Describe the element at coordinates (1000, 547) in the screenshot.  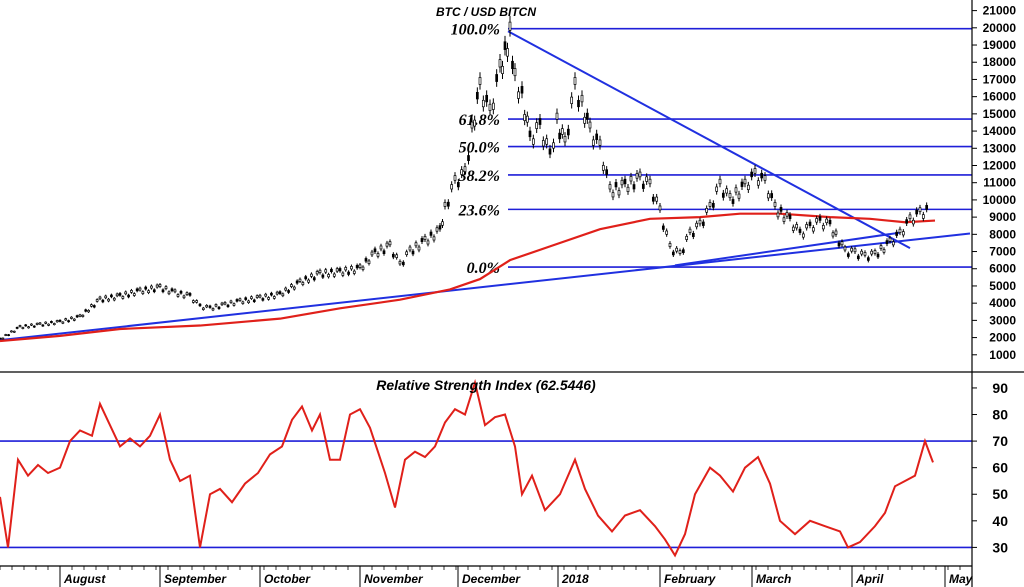
I see `rsi-y-tick-label: 30` at that location.